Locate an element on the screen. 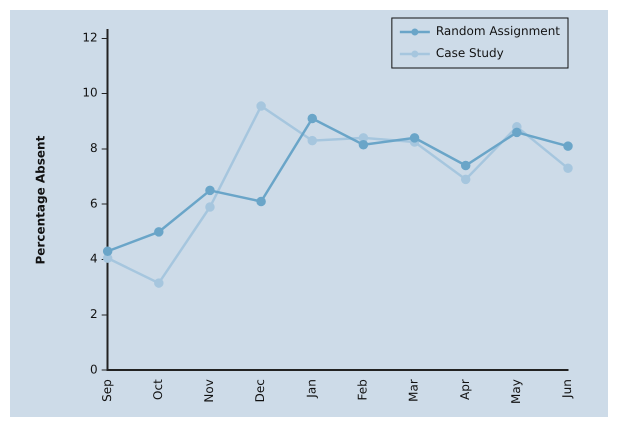  legend-label: Random Assignment is located at coordinates (498, 31).